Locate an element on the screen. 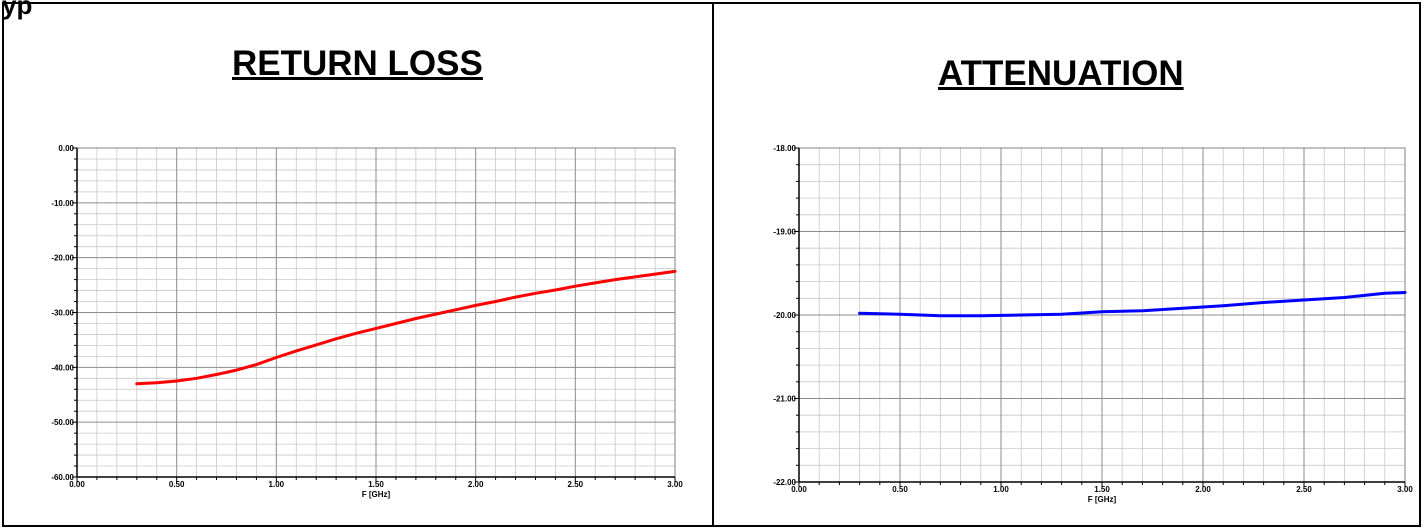 The height and width of the screenshot is (531, 1427). return-loss-title: RETURN LOSS is located at coordinates (357, 63).